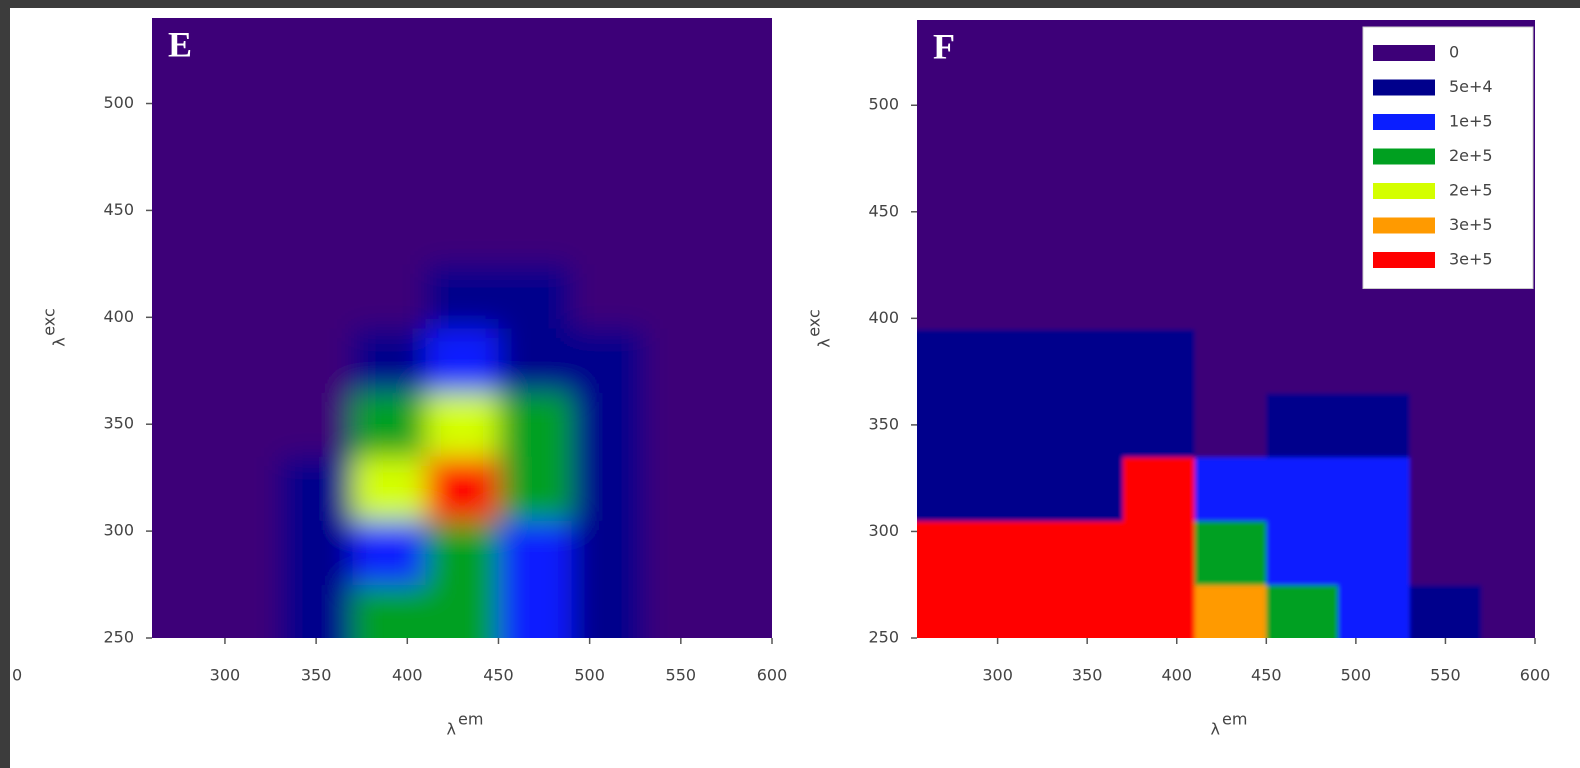 This screenshot has height=768, width=1580. What do you see at coordinates (1471, 121) in the screenshot?
I see `legend-label: 1e+5` at bounding box center [1471, 121].